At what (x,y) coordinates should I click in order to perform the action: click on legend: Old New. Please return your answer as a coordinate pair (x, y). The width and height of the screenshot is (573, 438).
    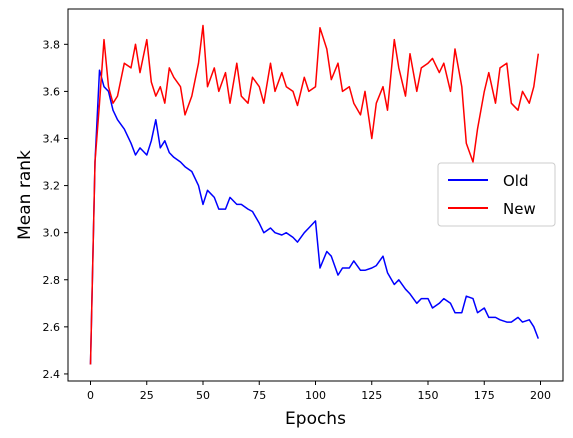
    Looking at the image, I should click on (496, 194).